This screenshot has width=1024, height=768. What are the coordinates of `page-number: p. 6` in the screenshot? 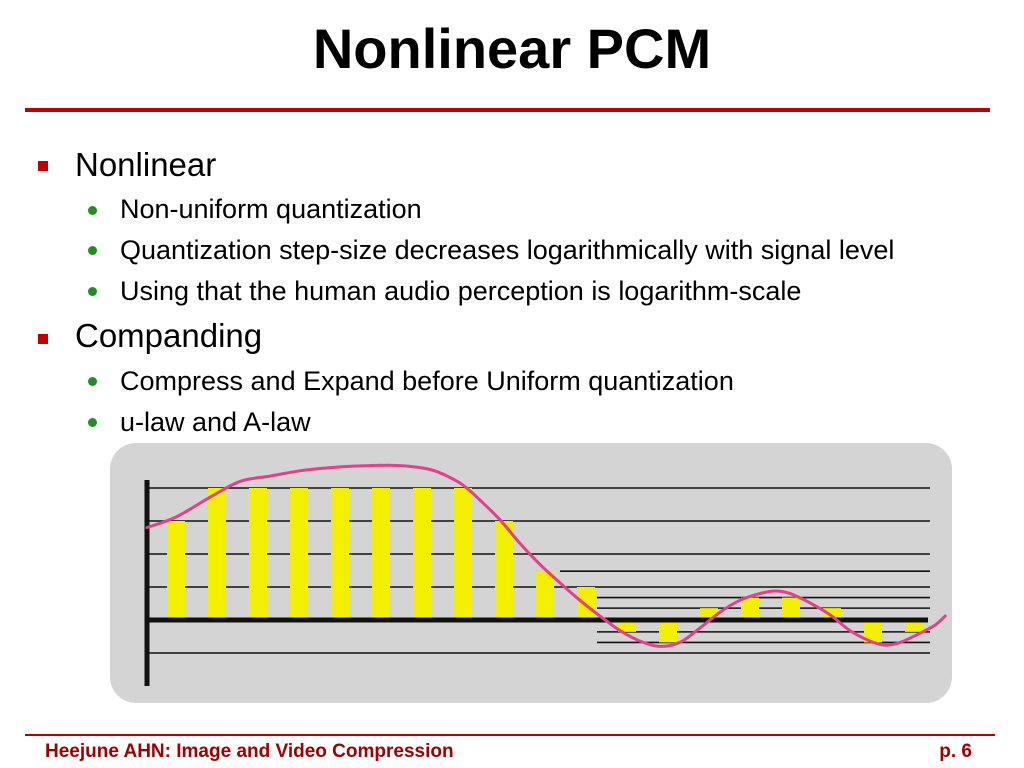 It's located at (955, 751).